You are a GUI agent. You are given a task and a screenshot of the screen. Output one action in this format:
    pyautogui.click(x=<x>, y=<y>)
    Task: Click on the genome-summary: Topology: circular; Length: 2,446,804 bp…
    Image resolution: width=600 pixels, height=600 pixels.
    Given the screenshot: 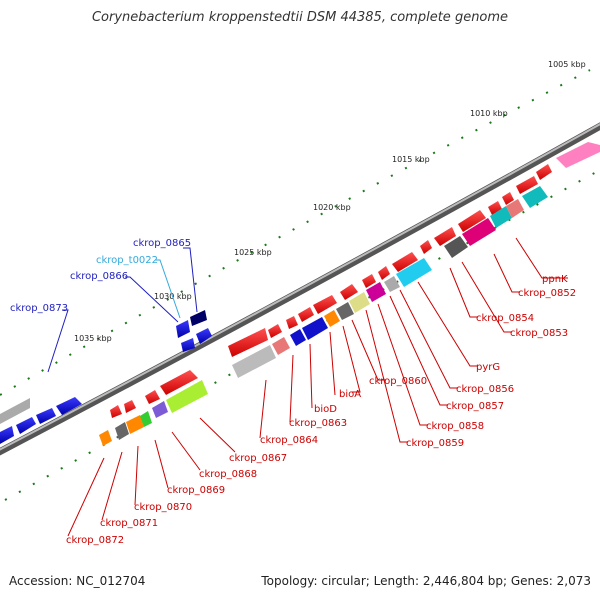 What is the action you would take?
    pyautogui.click(x=426, y=581)
    